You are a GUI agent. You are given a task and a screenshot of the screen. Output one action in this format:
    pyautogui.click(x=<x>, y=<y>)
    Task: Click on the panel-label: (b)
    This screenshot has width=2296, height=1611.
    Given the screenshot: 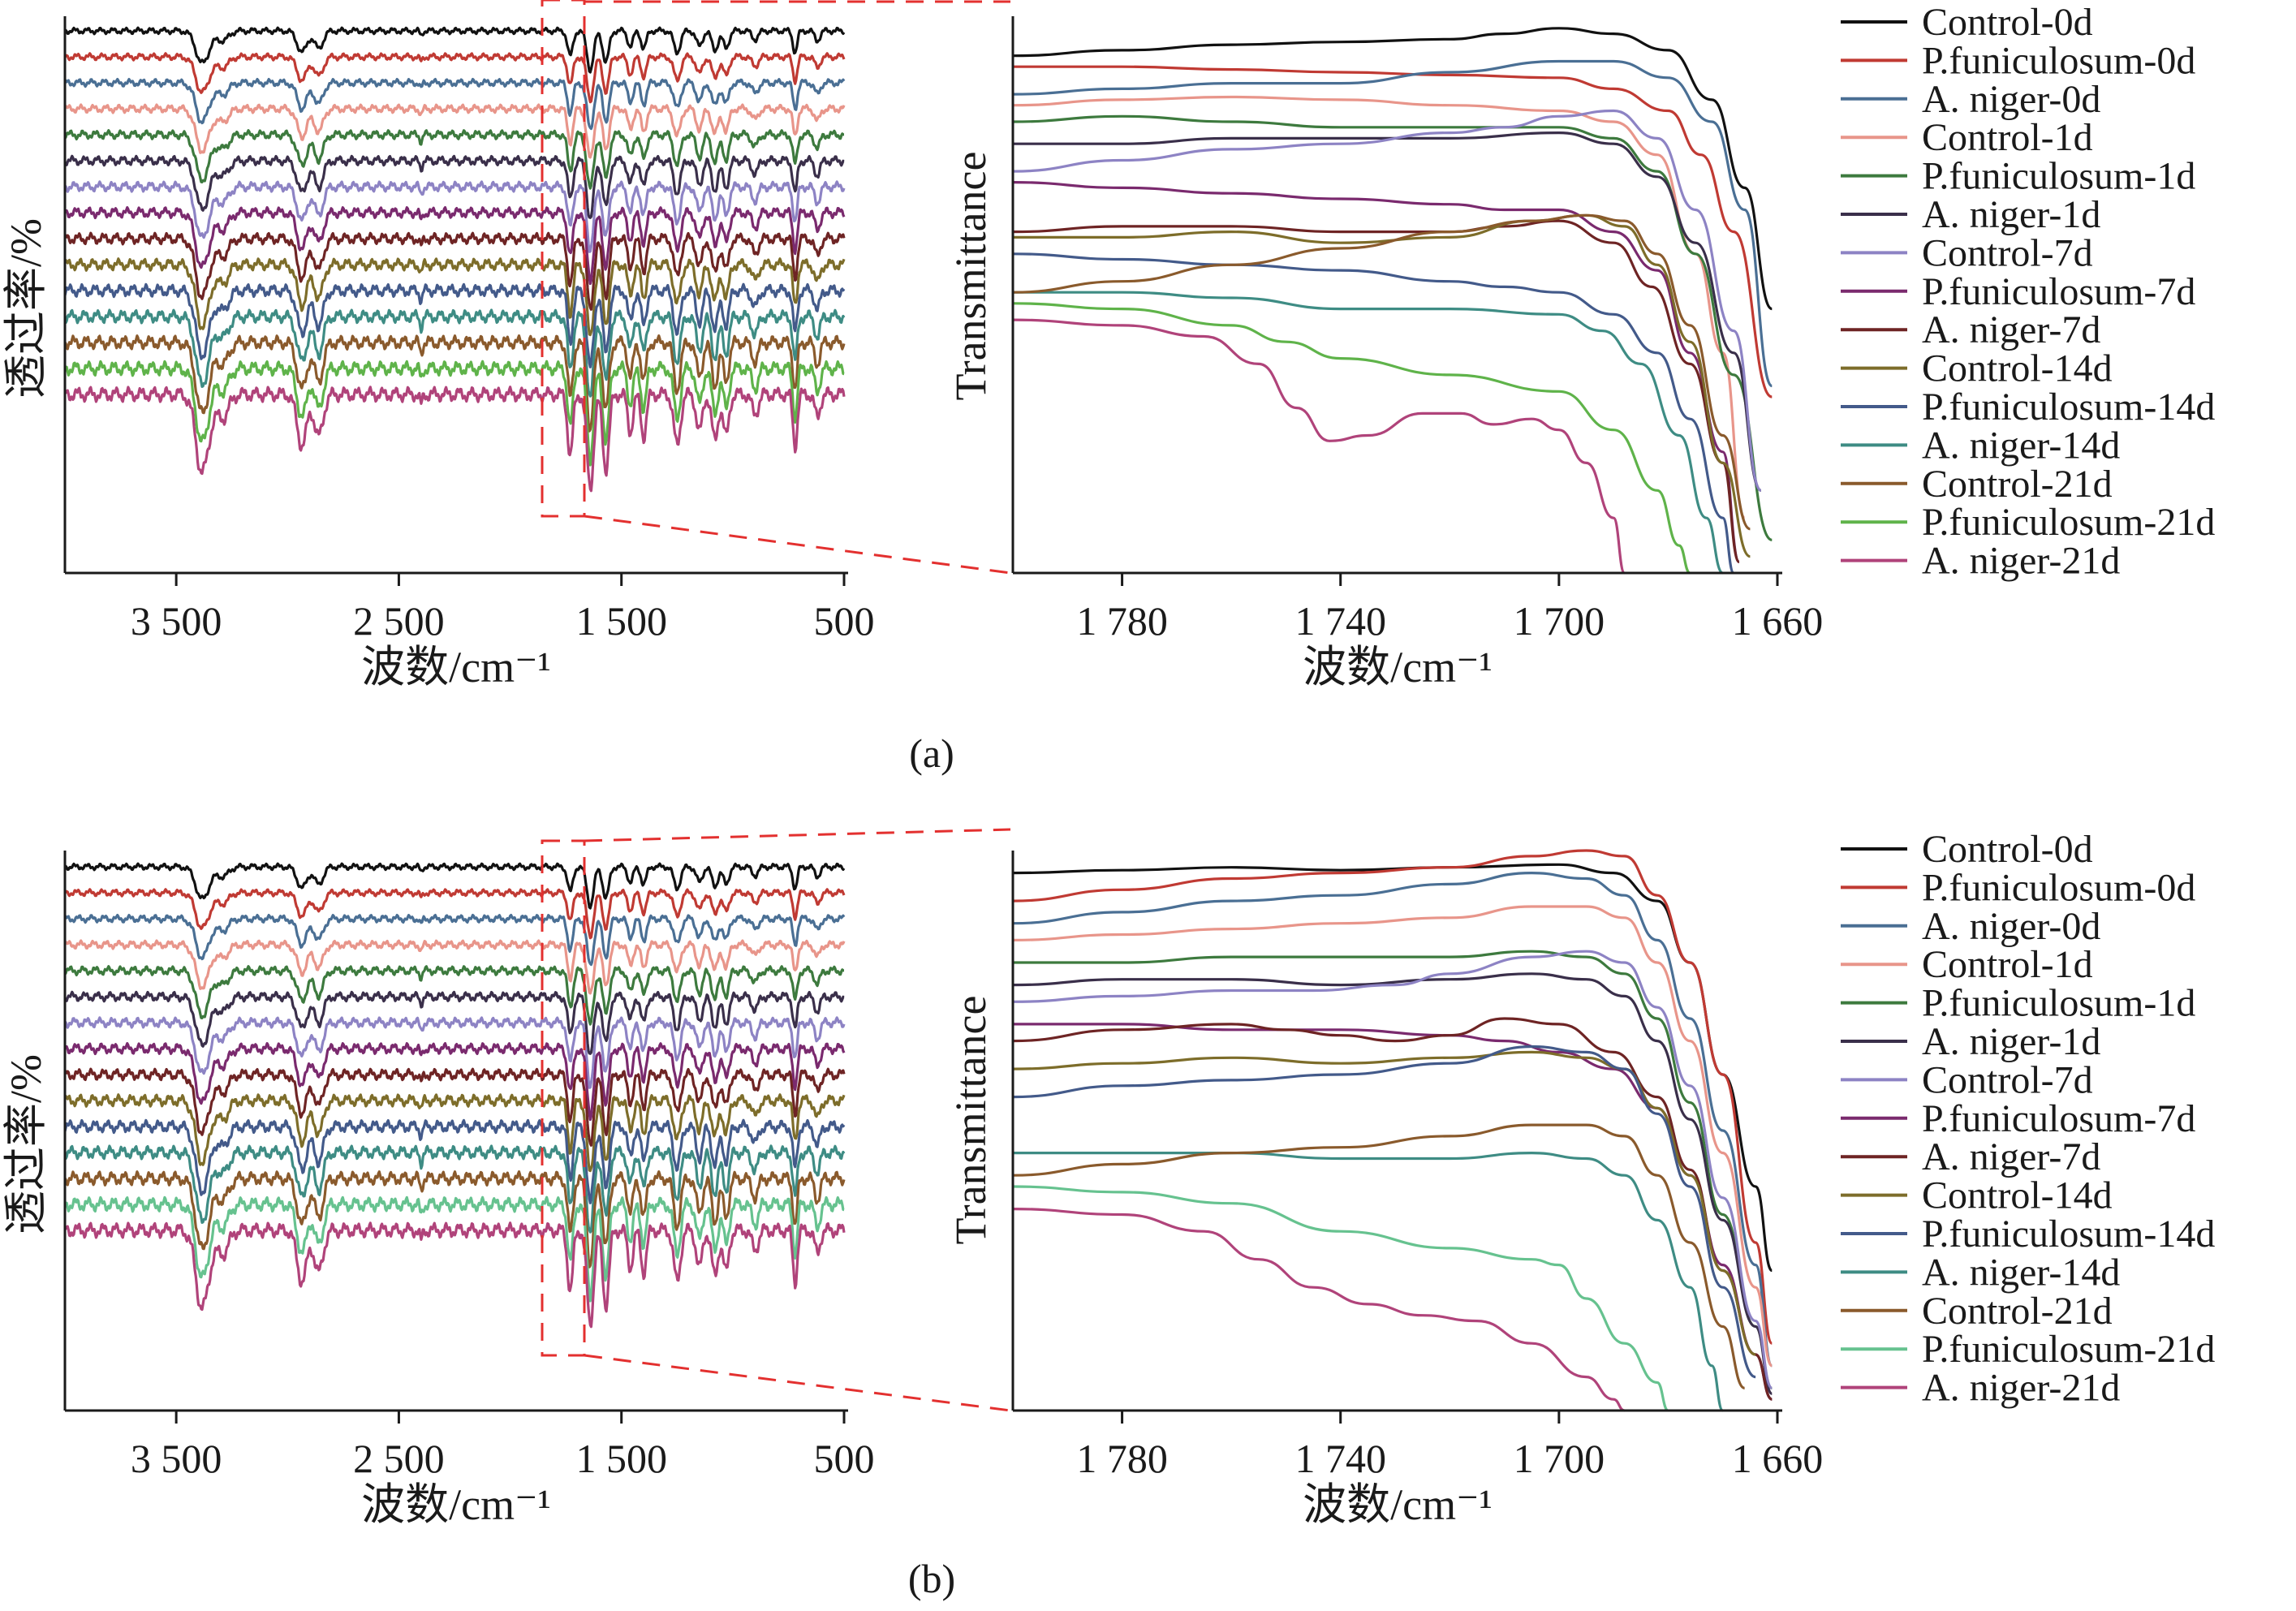 What is the action you would take?
    pyautogui.click(x=932, y=1579)
    